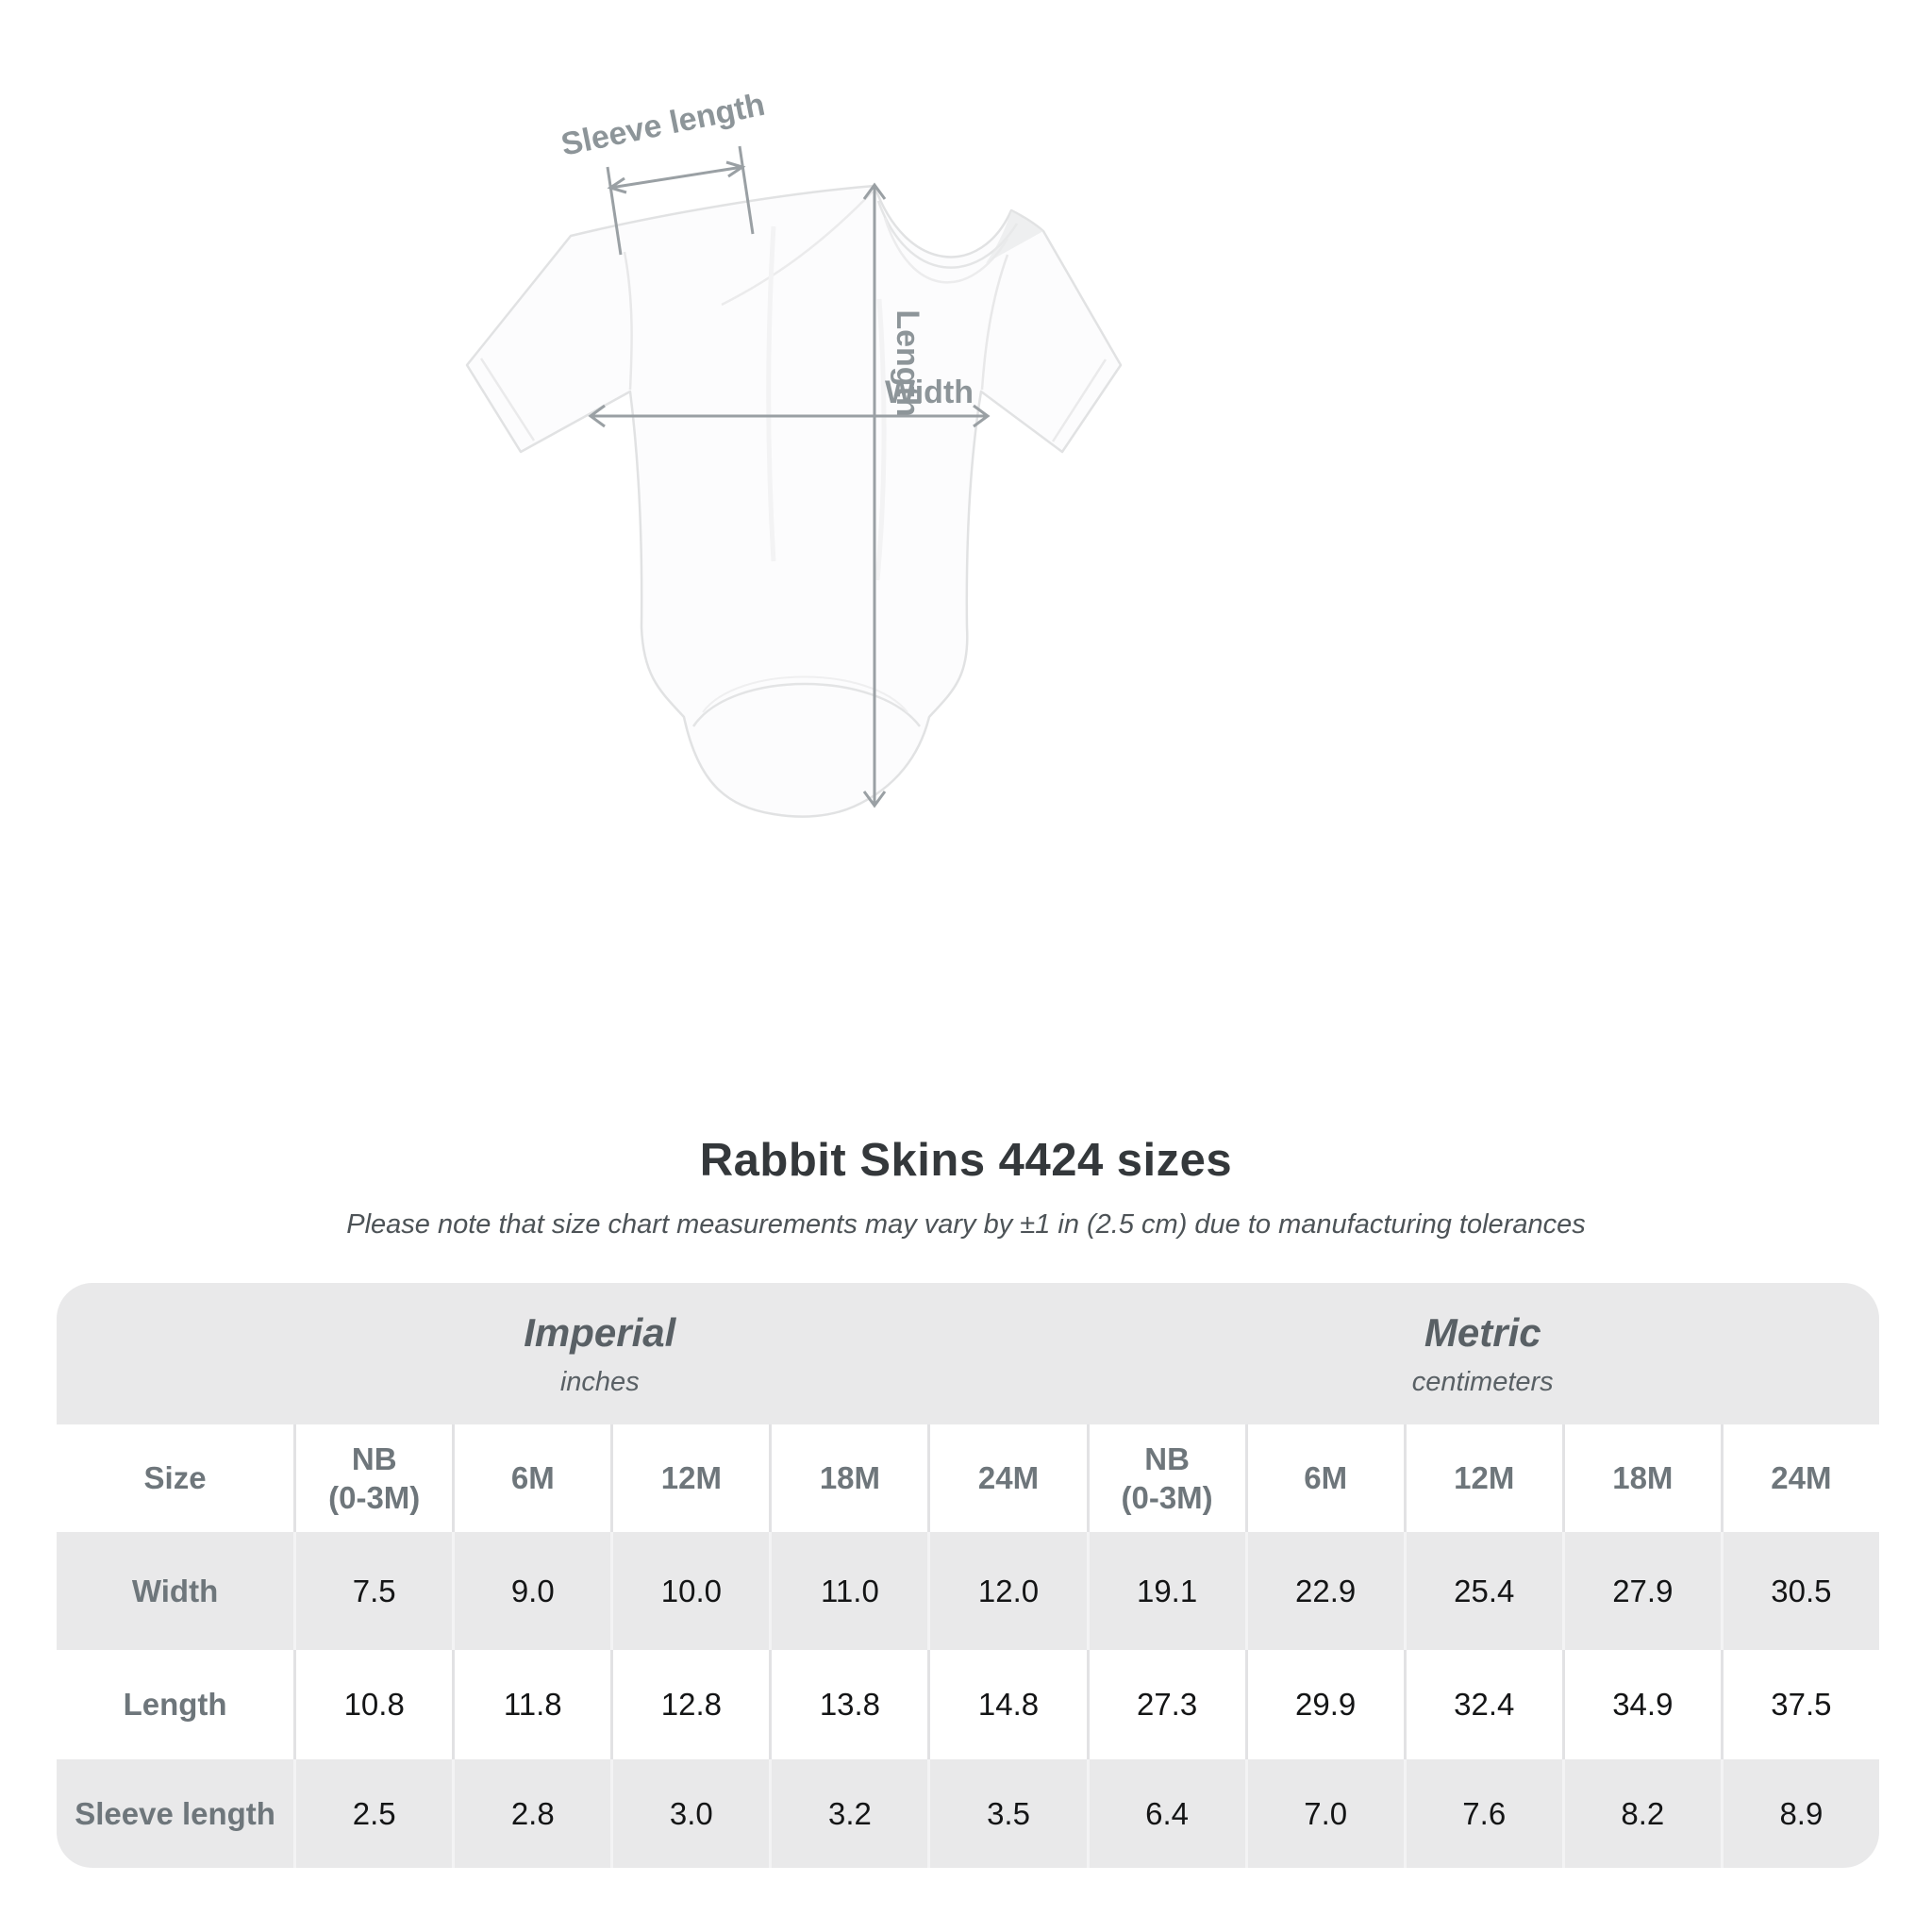 This screenshot has width=1932, height=1932. I want to click on cell-value: 8.2, so click(1643, 1813).